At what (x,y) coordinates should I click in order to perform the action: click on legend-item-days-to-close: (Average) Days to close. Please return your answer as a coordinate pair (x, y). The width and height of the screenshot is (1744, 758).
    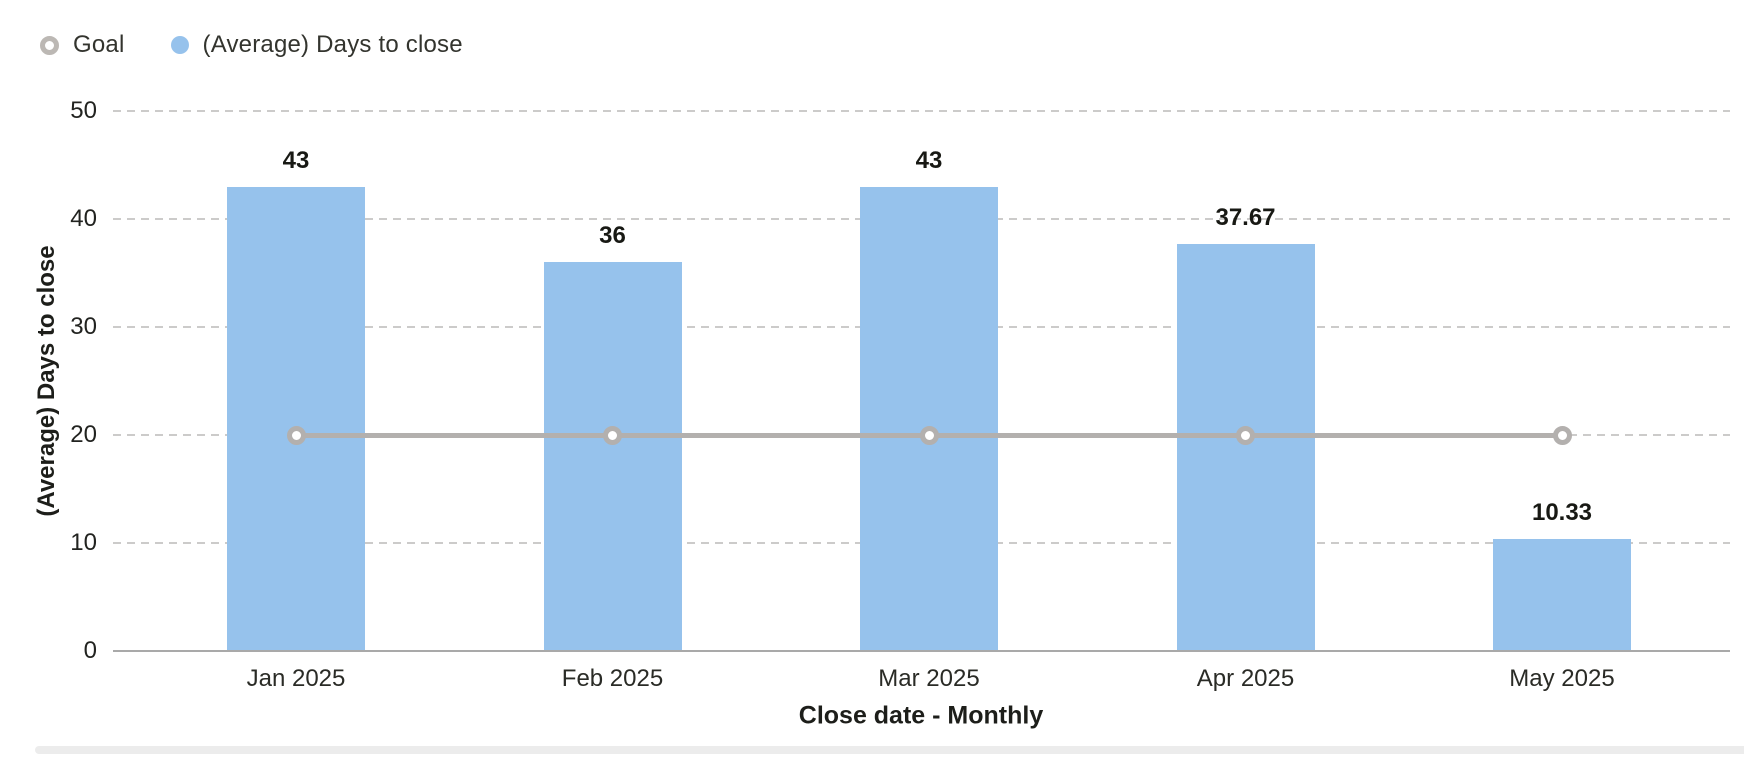
    Looking at the image, I should click on (316, 45).